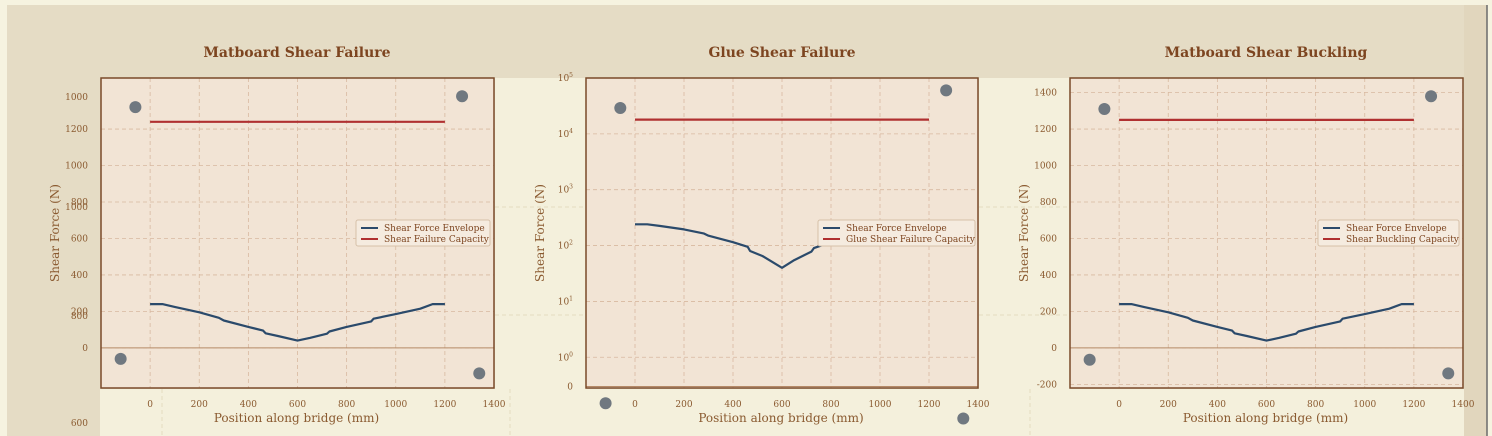 This screenshot has height=436, width=1492. I want to click on y-tick-label: -200, so click(1047, 385).